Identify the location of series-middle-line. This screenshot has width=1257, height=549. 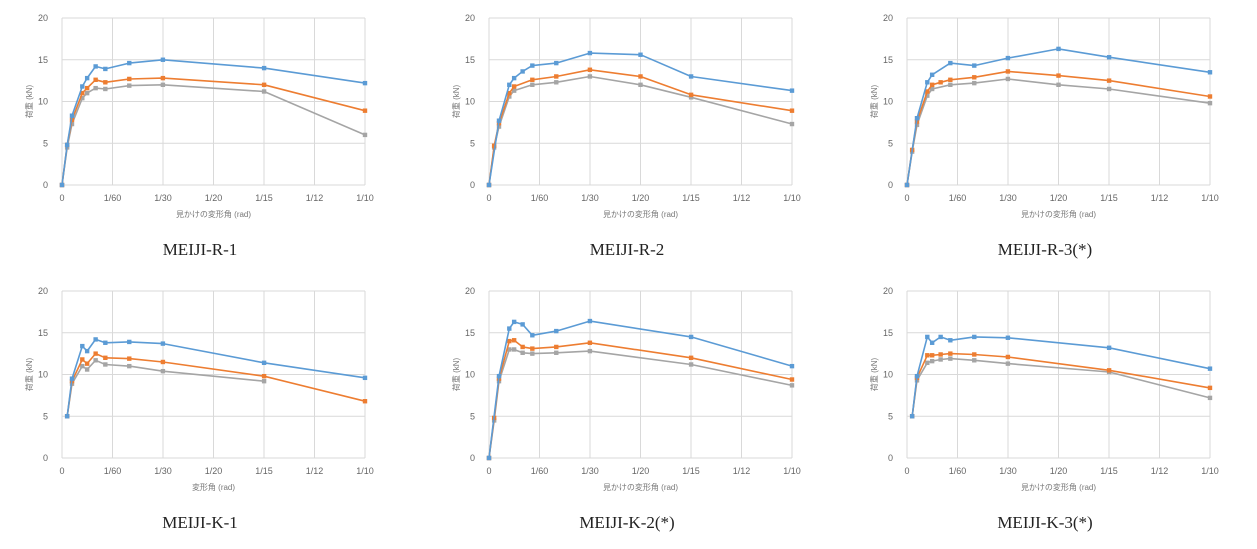
(216, 384).